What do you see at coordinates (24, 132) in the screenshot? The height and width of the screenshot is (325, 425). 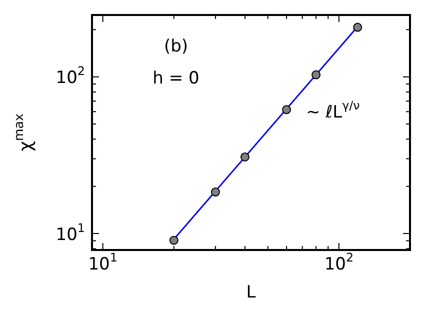 I see `y-axis-title: χmax` at bounding box center [24, 132].